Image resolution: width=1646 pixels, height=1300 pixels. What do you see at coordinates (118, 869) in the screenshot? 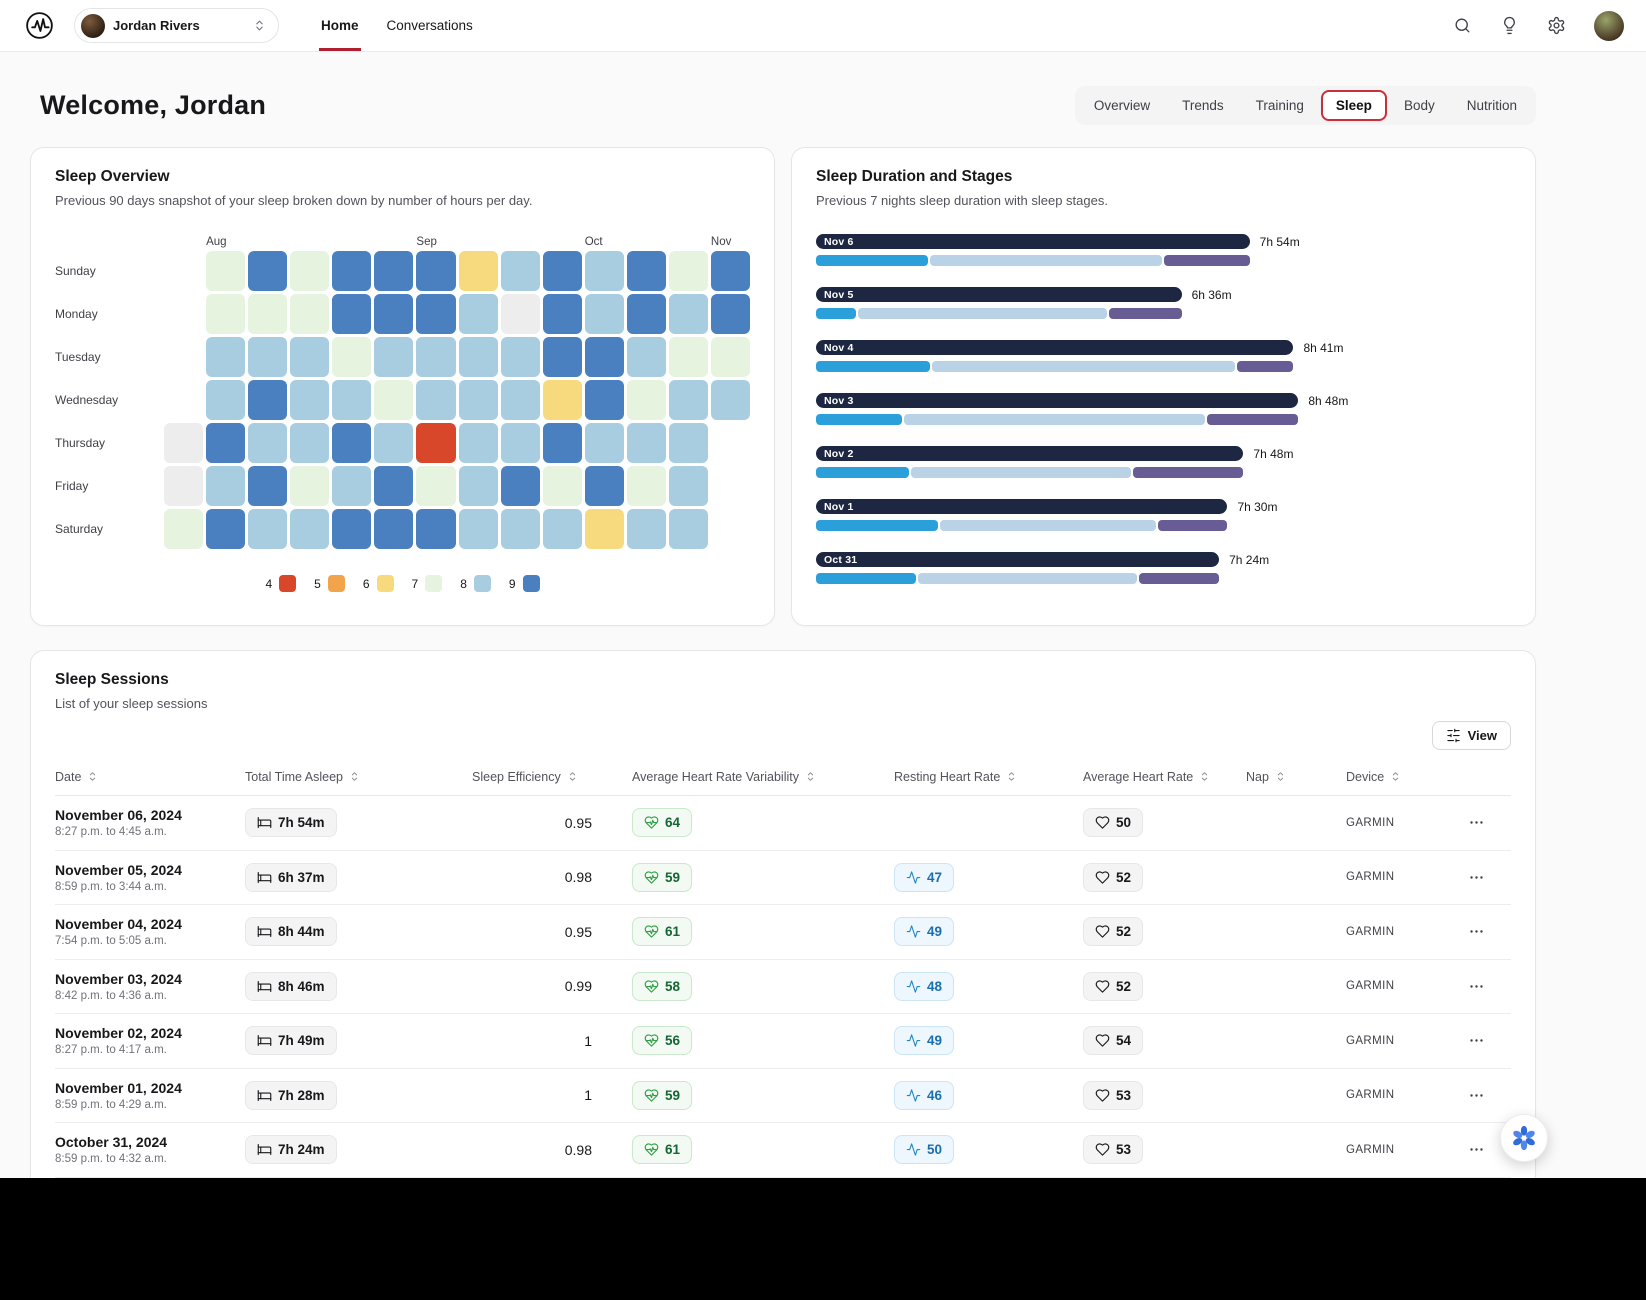
I see `session-date: November 05, 2024` at bounding box center [118, 869].